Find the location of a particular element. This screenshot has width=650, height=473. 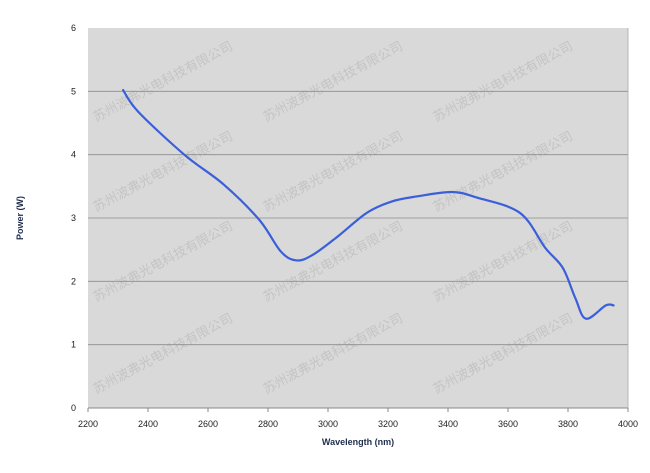

y-tick-label: 0 is located at coordinates (73, 408).